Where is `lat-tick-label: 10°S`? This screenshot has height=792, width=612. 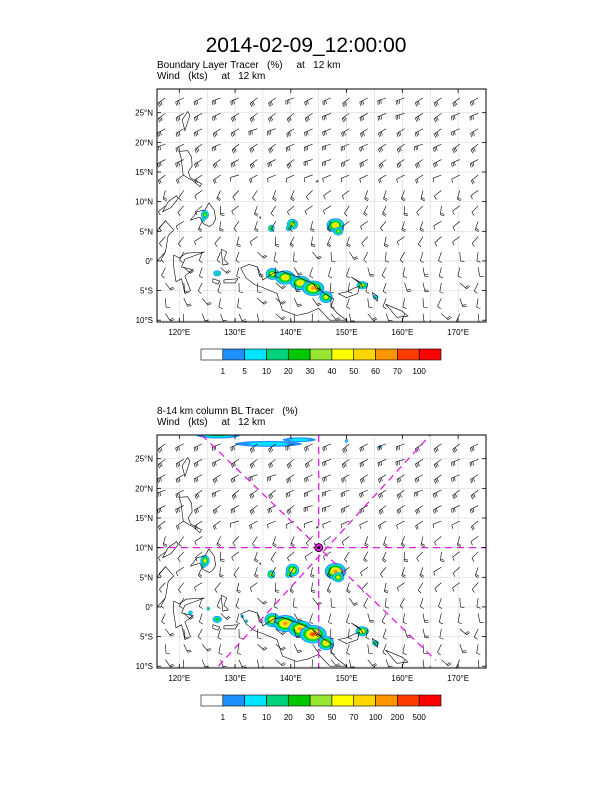
lat-tick-label: 10°S is located at coordinates (144, 320).